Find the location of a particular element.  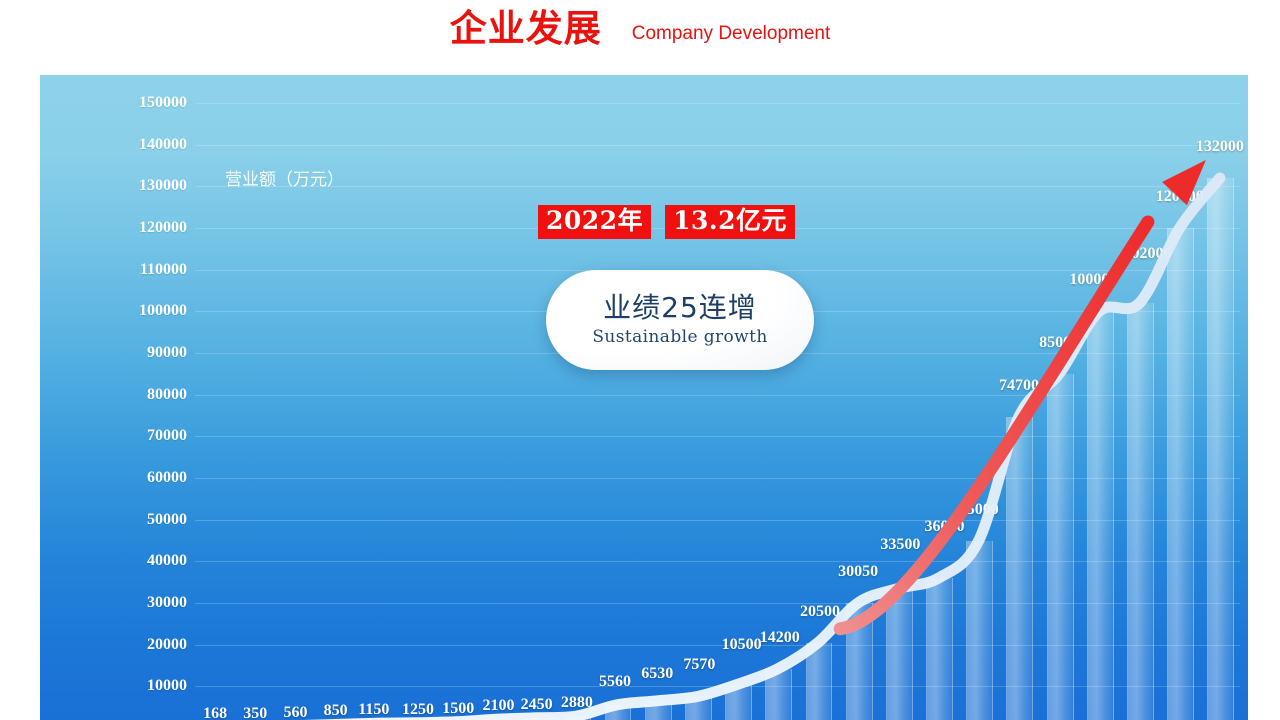

data-label: 6530 is located at coordinates (657, 673).